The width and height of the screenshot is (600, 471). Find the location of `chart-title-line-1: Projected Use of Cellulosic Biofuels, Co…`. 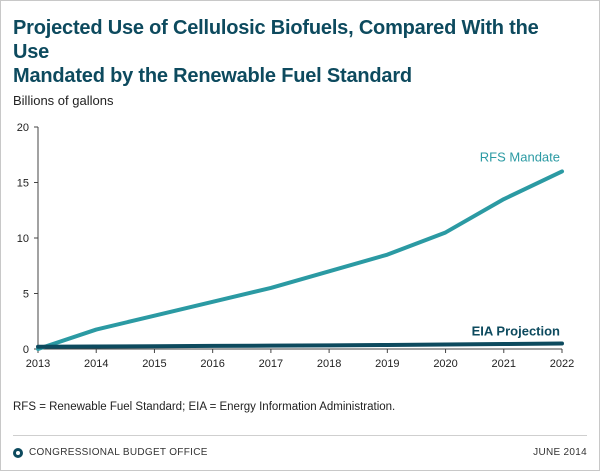

chart-title-line-1: Projected Use of Cellulosic Biofuels, Co… is located at coordinates (276, 40).